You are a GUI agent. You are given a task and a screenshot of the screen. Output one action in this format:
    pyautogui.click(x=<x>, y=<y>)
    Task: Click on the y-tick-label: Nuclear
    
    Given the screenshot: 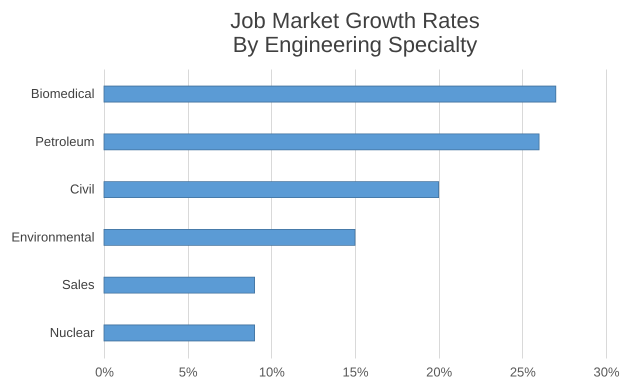 What is the action you would take?
    pyautogui.click(x=73, y=332)
    